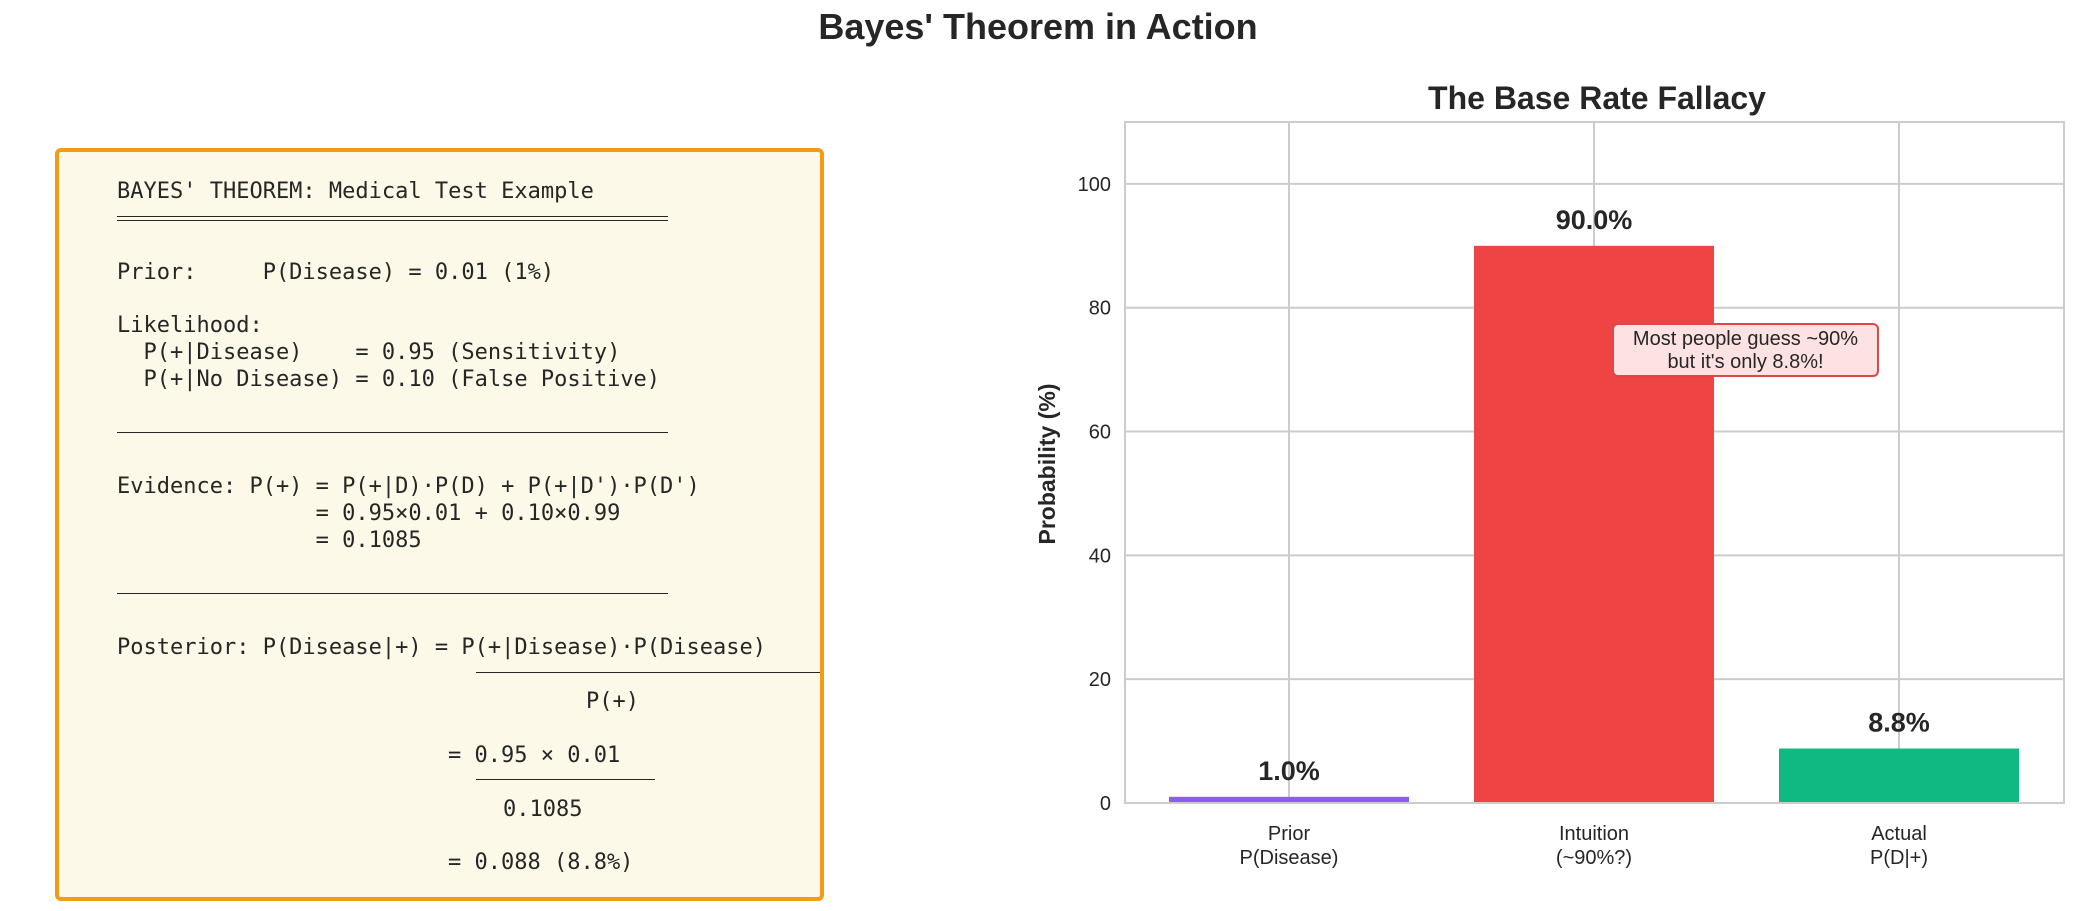 The image size is (2076, 911). I want to click on posterior-fraction-bar, so click(648, 672).